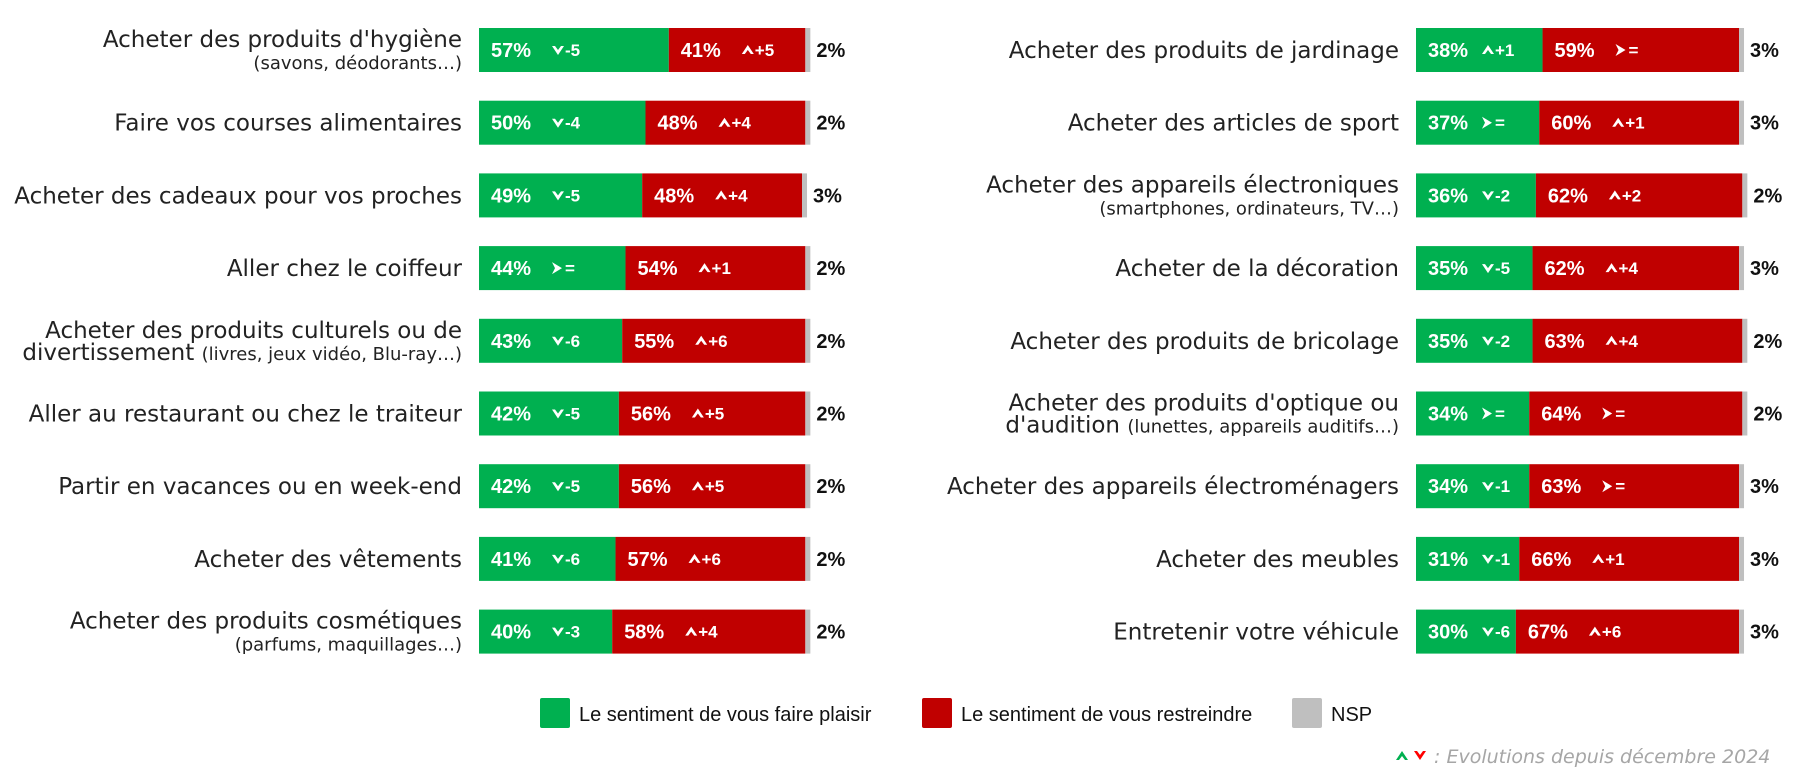 Image resolution: width=1807 pixels, height=768 pixels. What do you see at coordinates (658, 269) in the screenshot?
I see `value-label-restreindre: 54%` at bounding box center [658, 269].